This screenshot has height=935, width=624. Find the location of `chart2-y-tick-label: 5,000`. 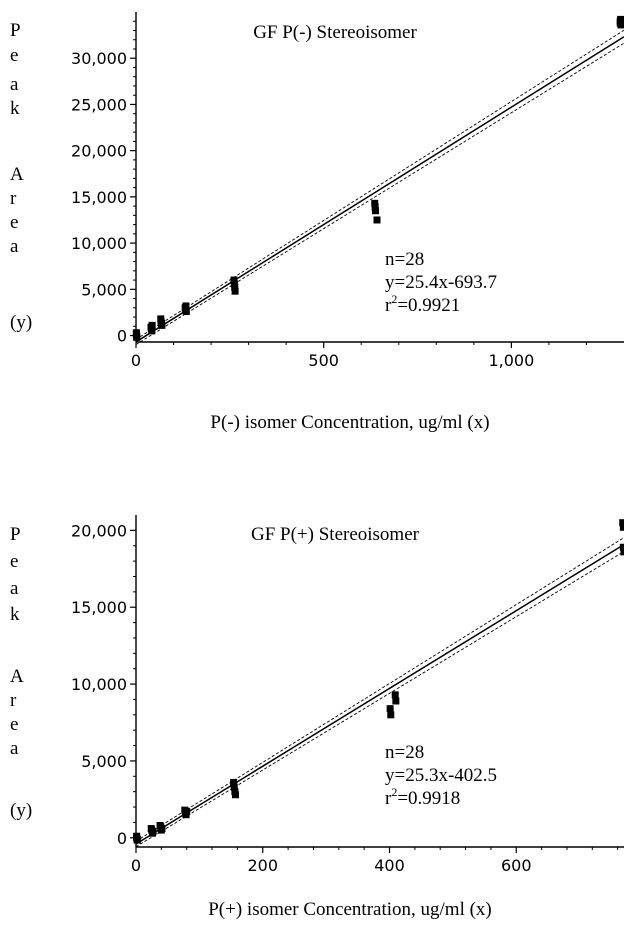

chart2-y-tick-label: 5,000 is located at coordinates (104, 761).